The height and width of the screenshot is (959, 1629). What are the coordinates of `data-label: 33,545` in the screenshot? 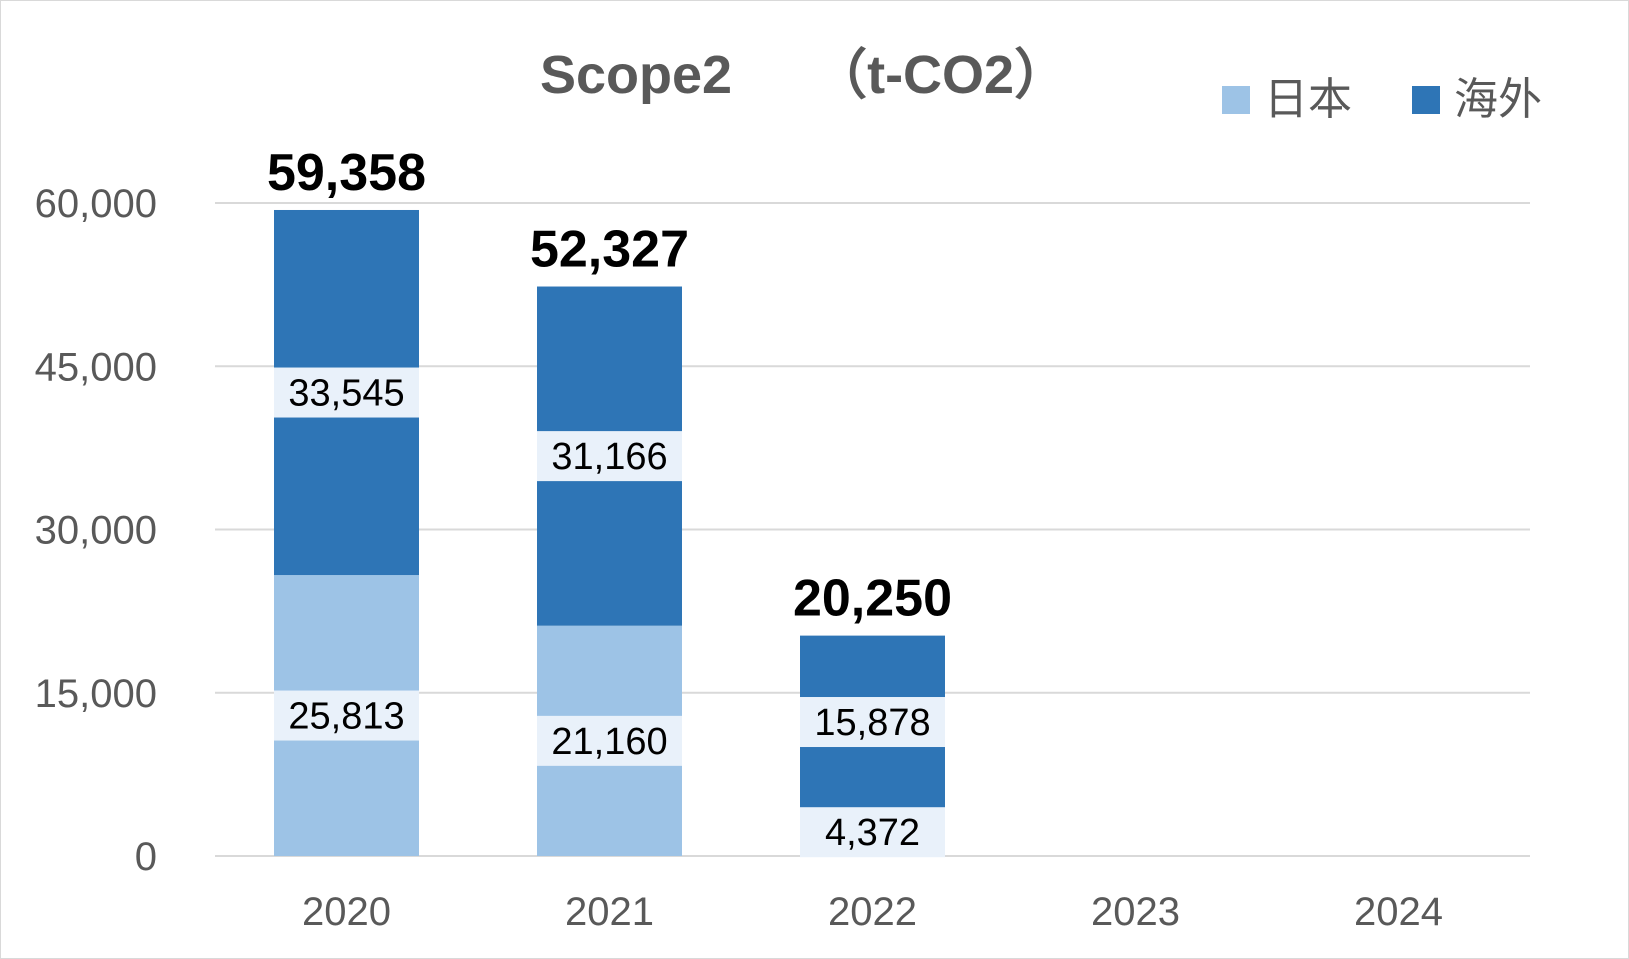 It's located at (346, 394).